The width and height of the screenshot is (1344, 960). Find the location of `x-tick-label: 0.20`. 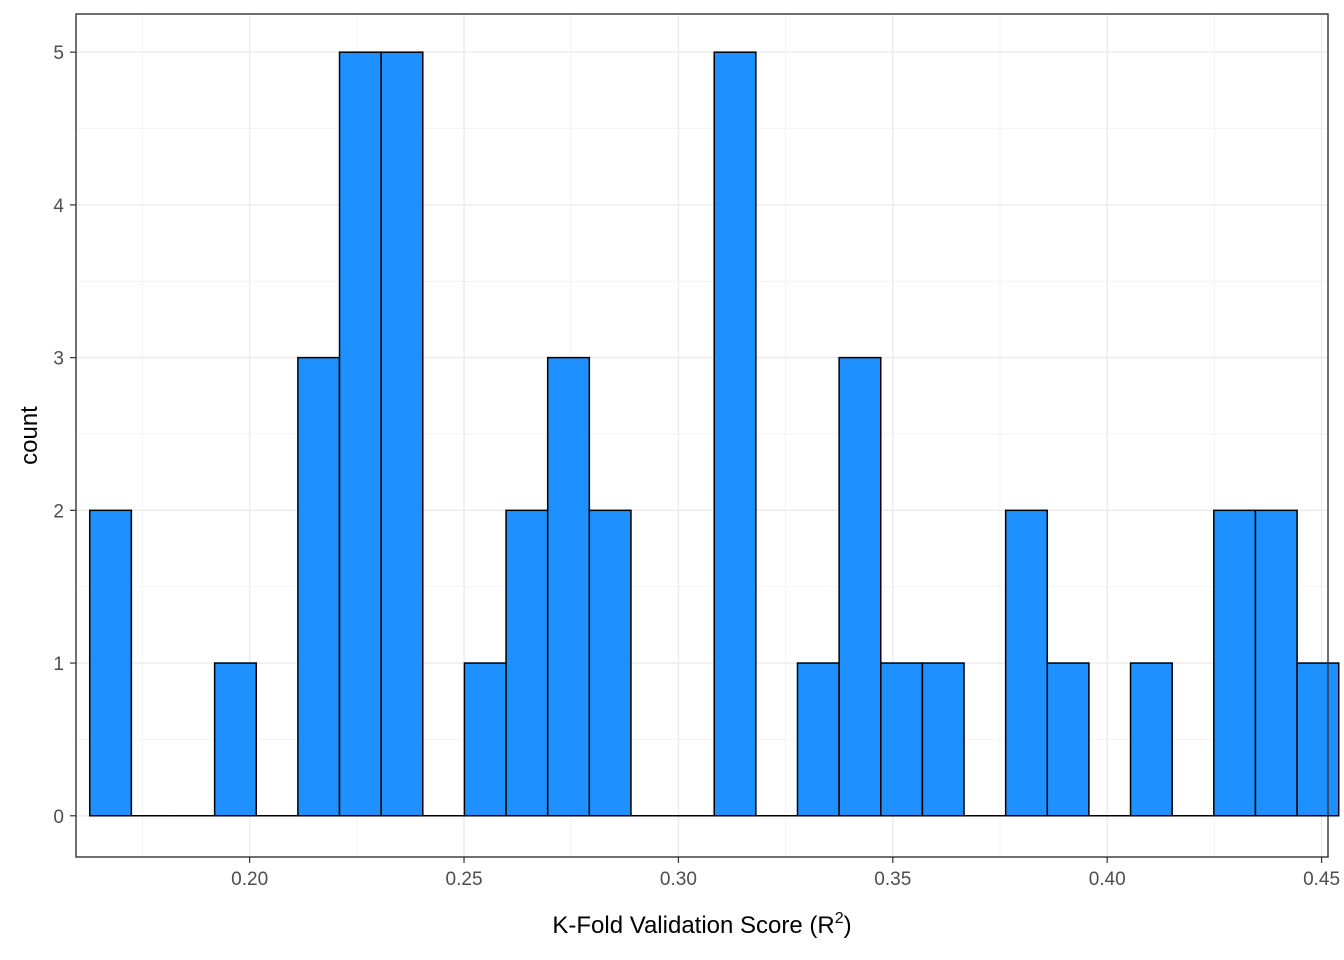

x-tick-label: 0.20 is located at coordinates (249, 879).